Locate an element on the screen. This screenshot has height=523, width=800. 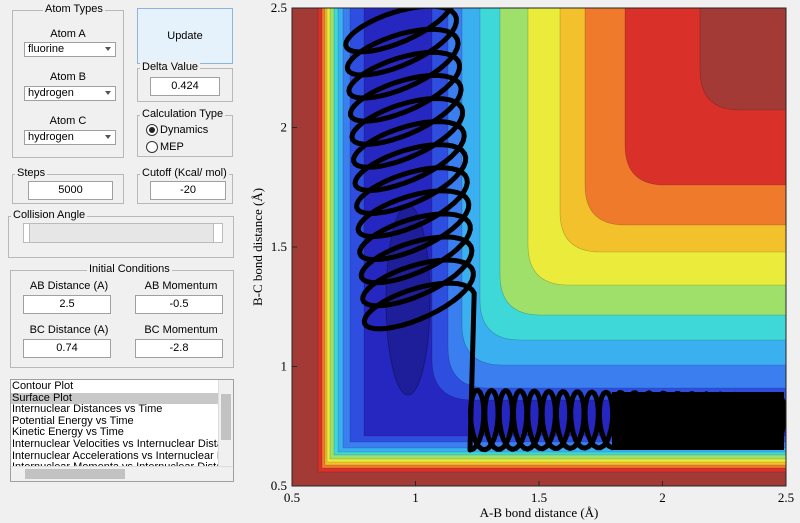
x-axis-label: A-B bond distance (Å) is located at coordinates (539, 512).